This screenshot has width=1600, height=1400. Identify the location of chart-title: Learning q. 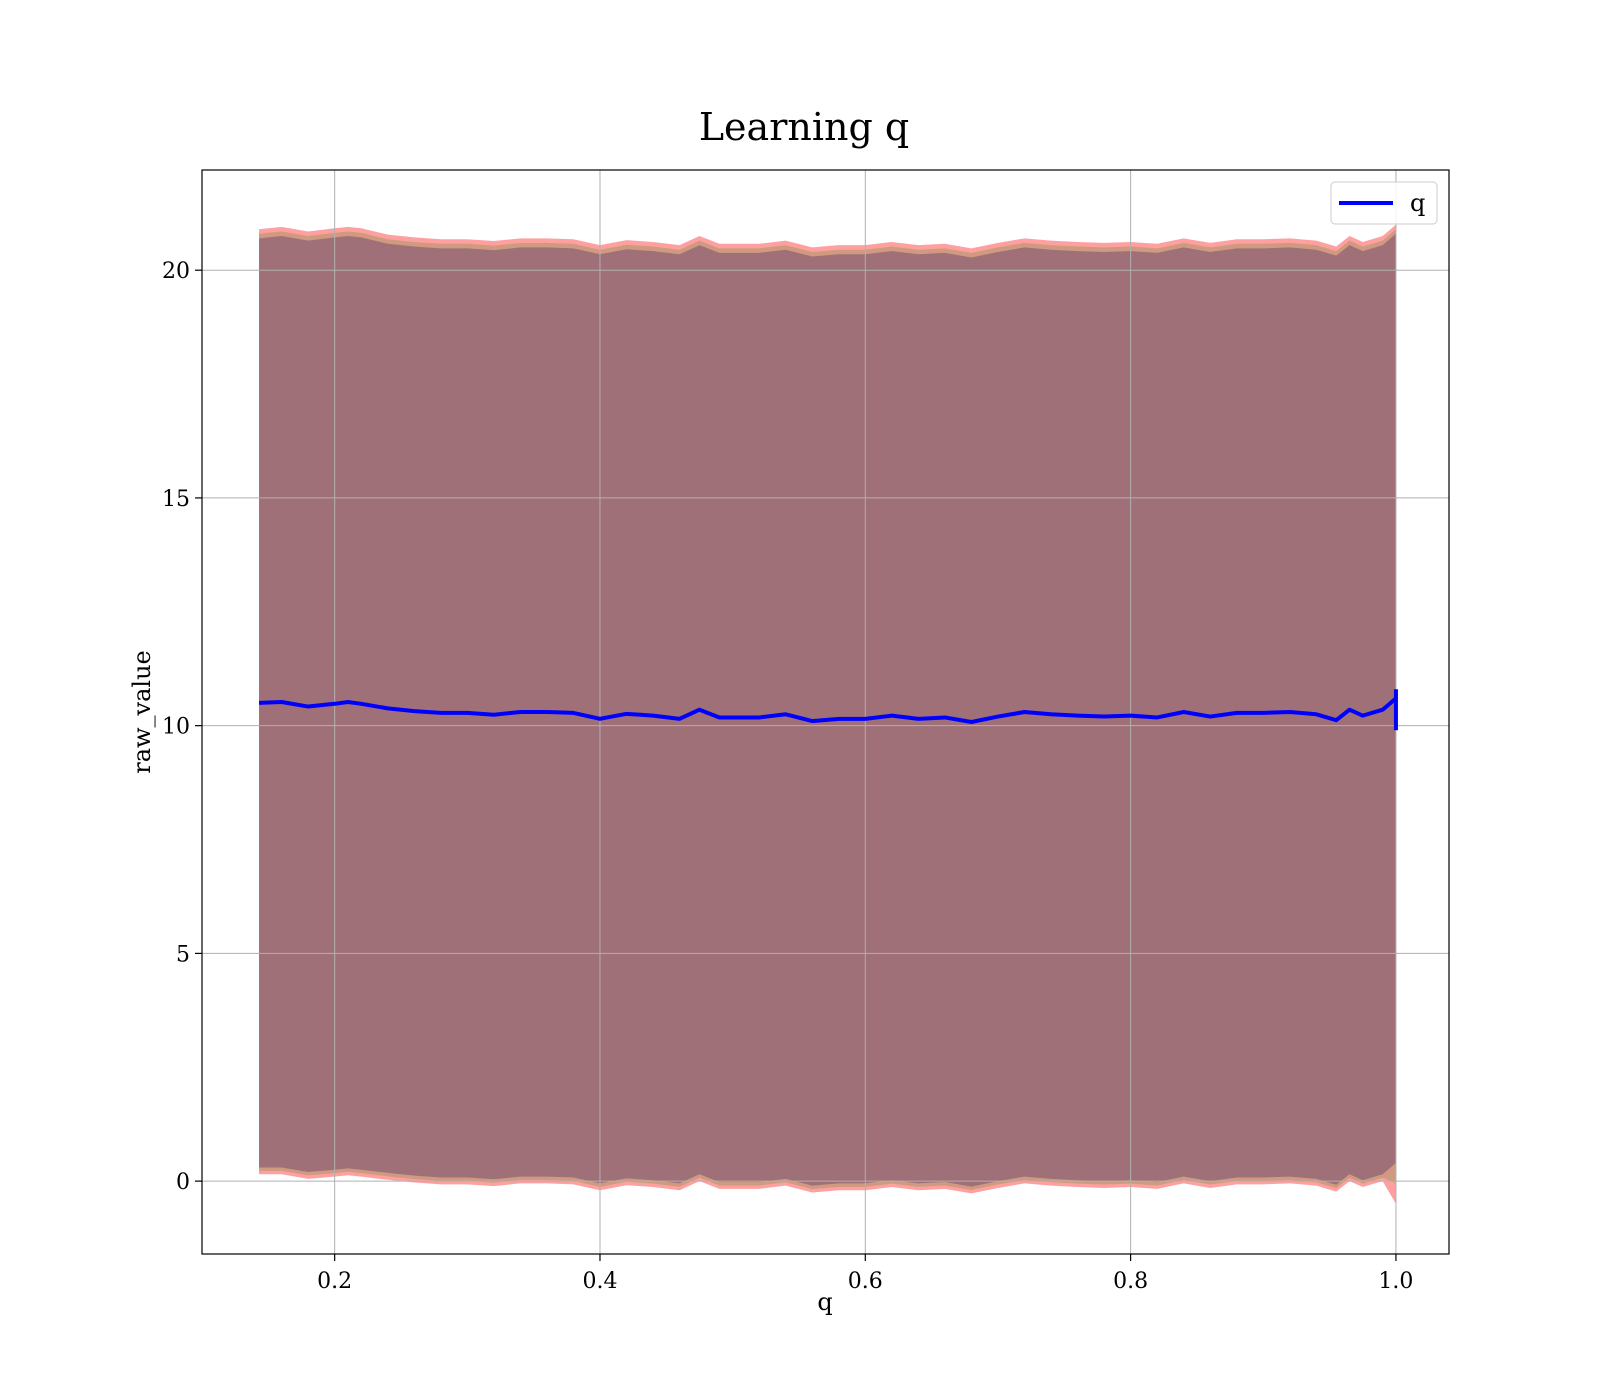
(804, 127).